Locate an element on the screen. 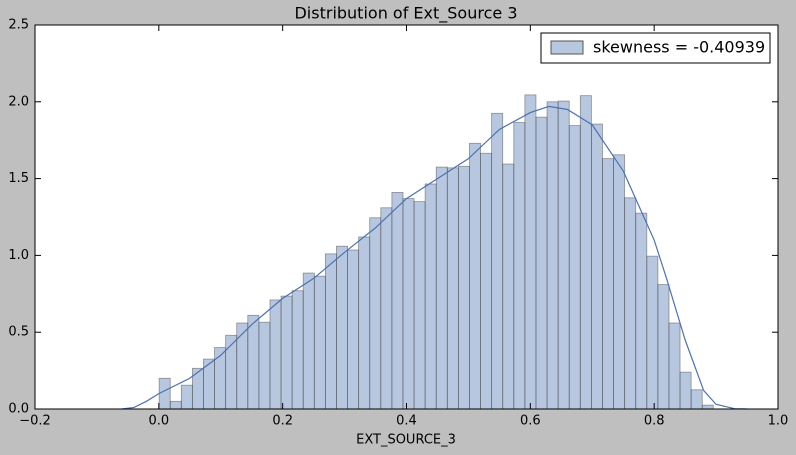 The height and width of the screenshot is (455, 796). x-tick-label: 0.2 is located at coordinates (282, 421).